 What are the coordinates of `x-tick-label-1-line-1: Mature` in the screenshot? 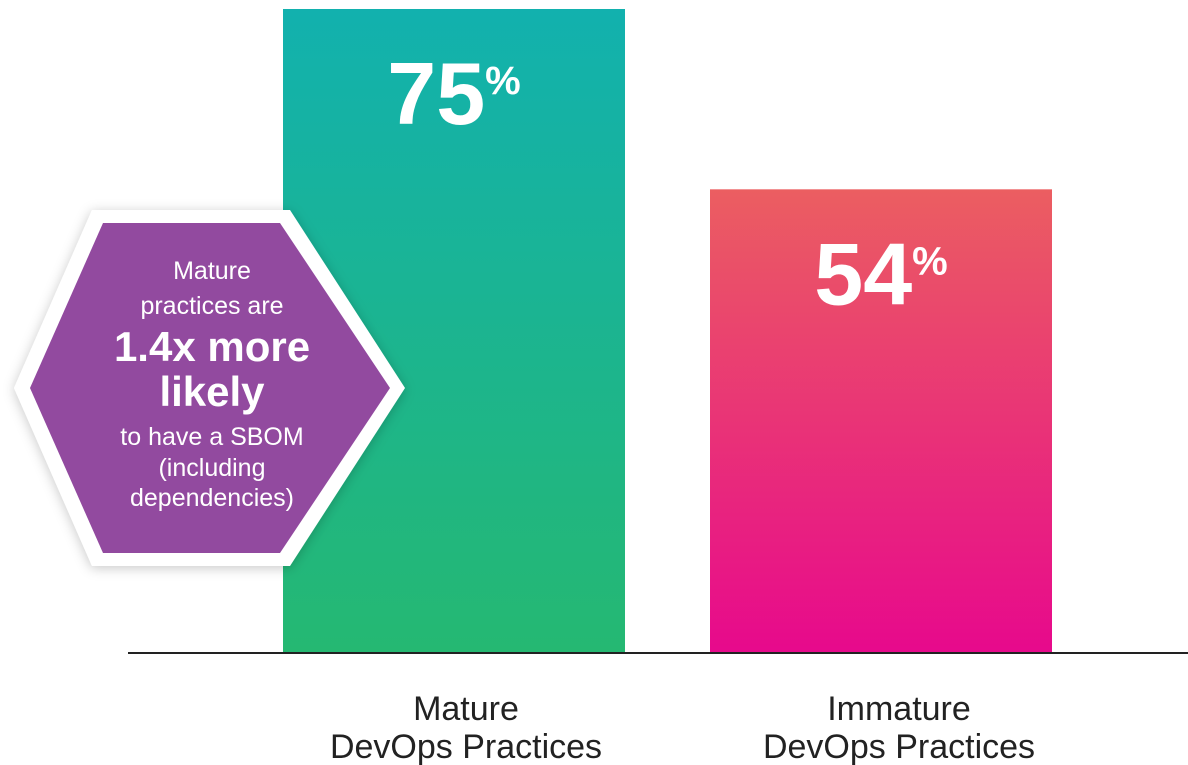 It's located at (466, 709).